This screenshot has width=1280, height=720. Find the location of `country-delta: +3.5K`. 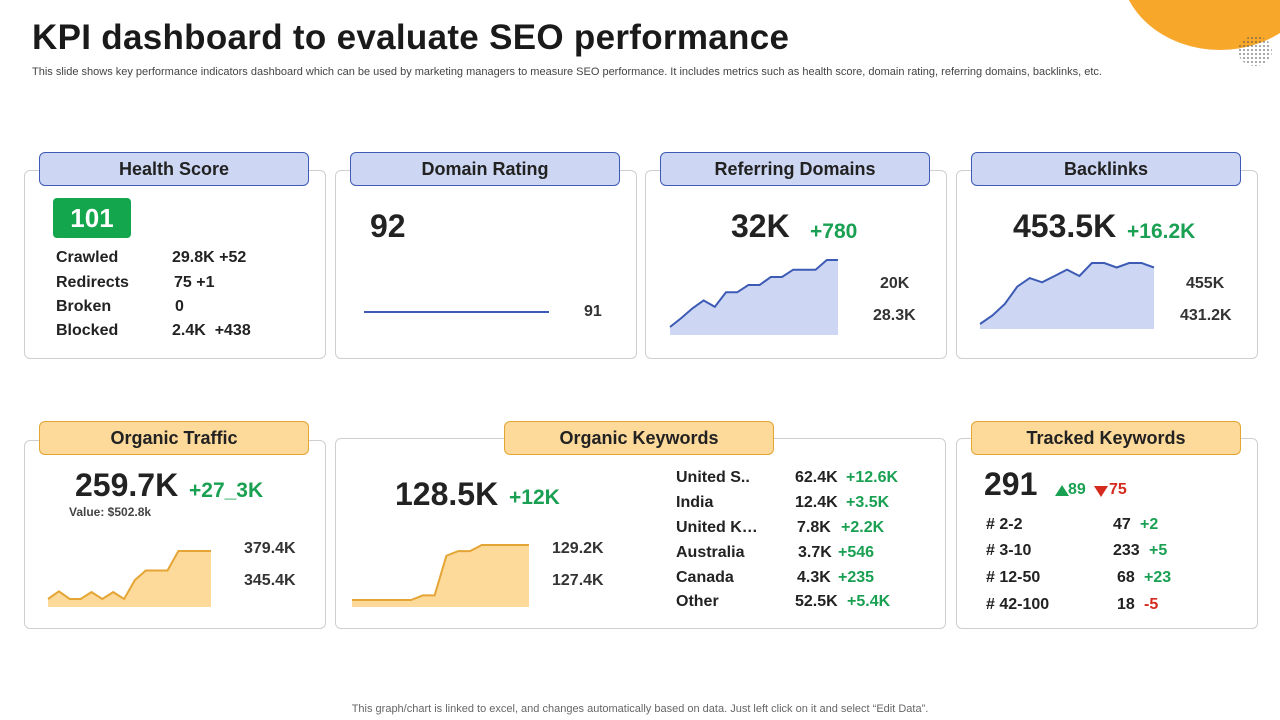

country-delta: +3.5K is located at coordinates (868, 502).